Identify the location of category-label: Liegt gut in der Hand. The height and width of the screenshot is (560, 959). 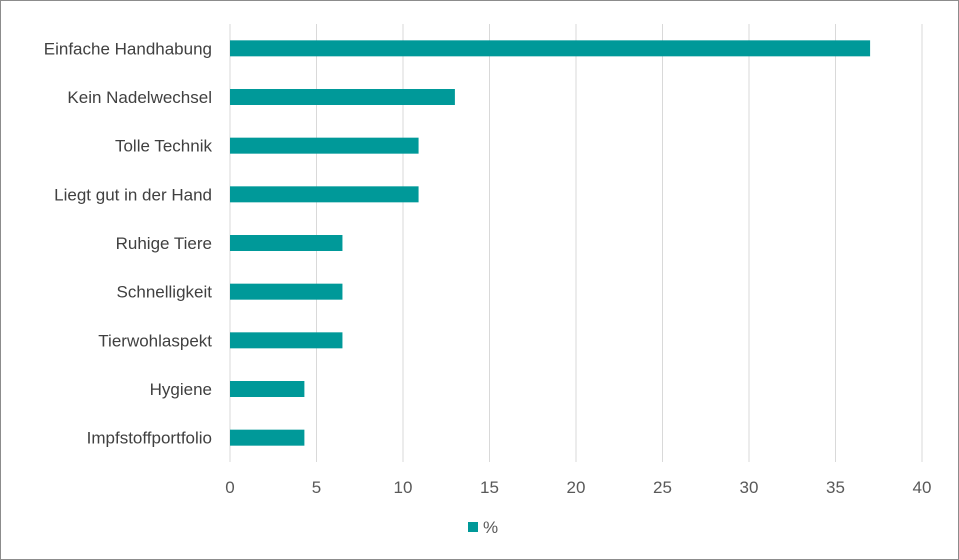
(133, 194).